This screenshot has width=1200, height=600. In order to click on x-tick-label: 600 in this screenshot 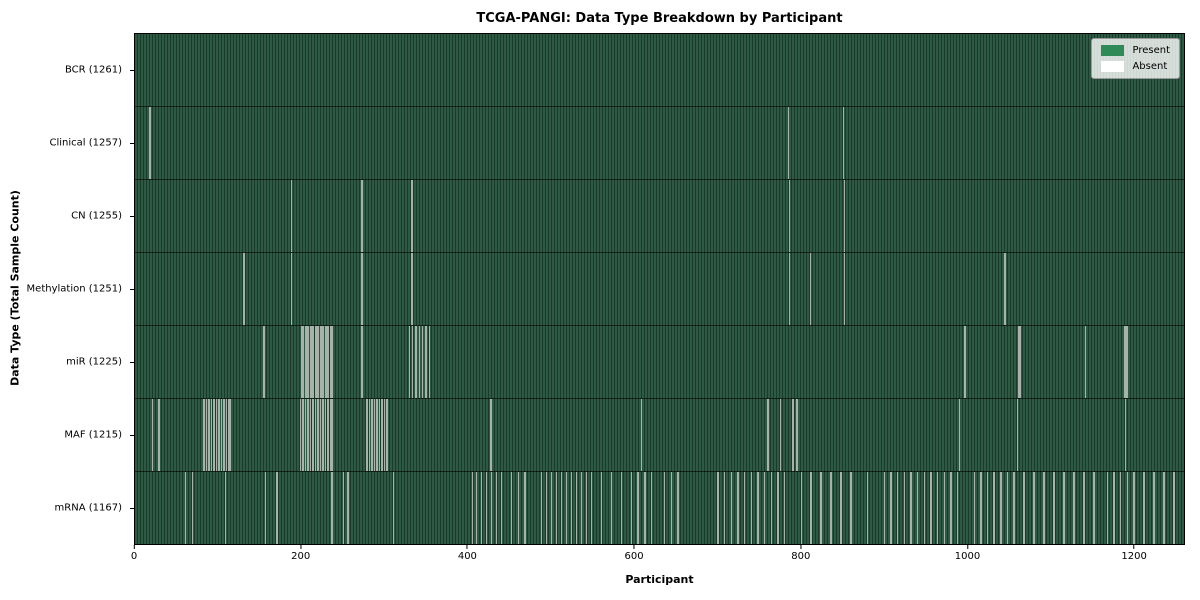, I will do `click(634, 556)`.